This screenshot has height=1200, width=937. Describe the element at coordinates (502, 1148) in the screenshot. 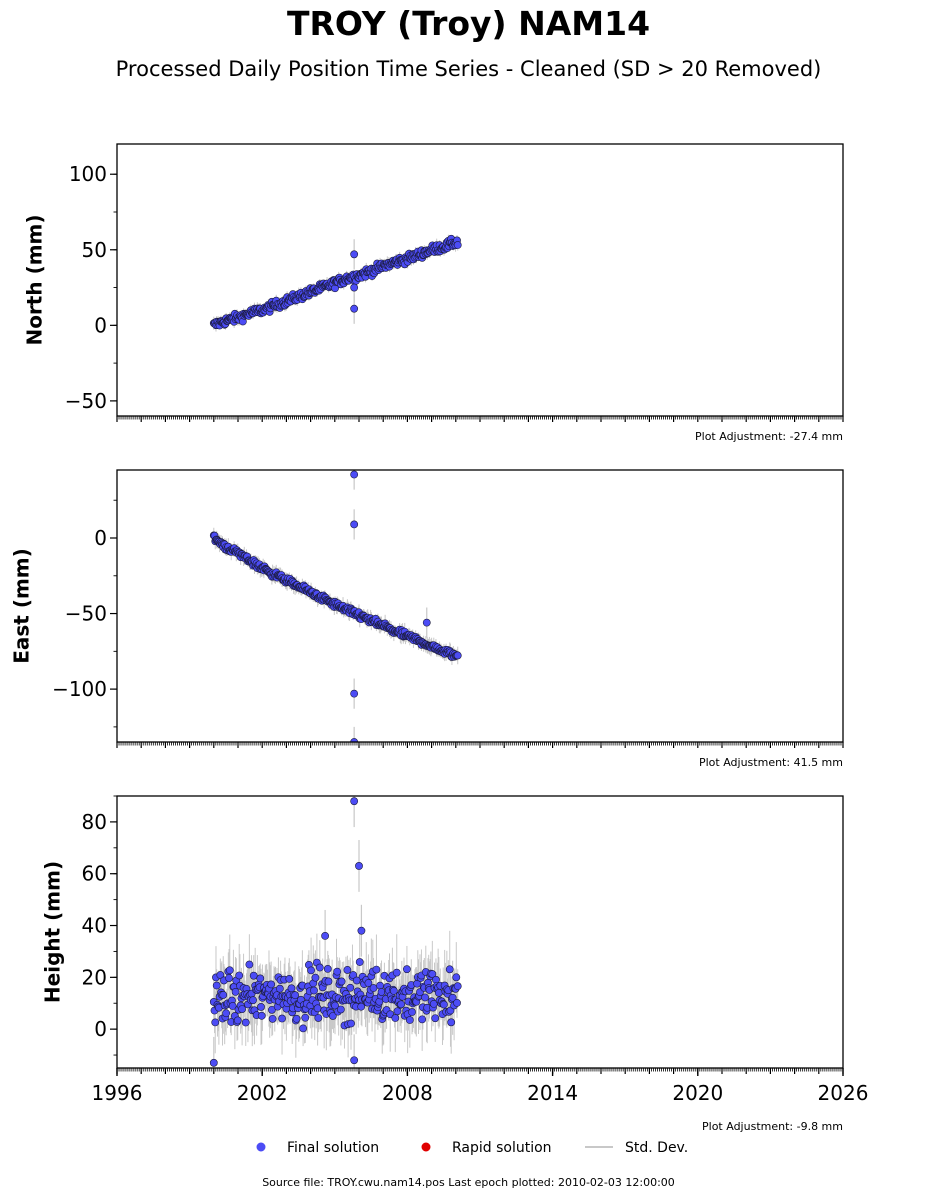

I see `legend-rapid-label: Rapid solution` at that location.